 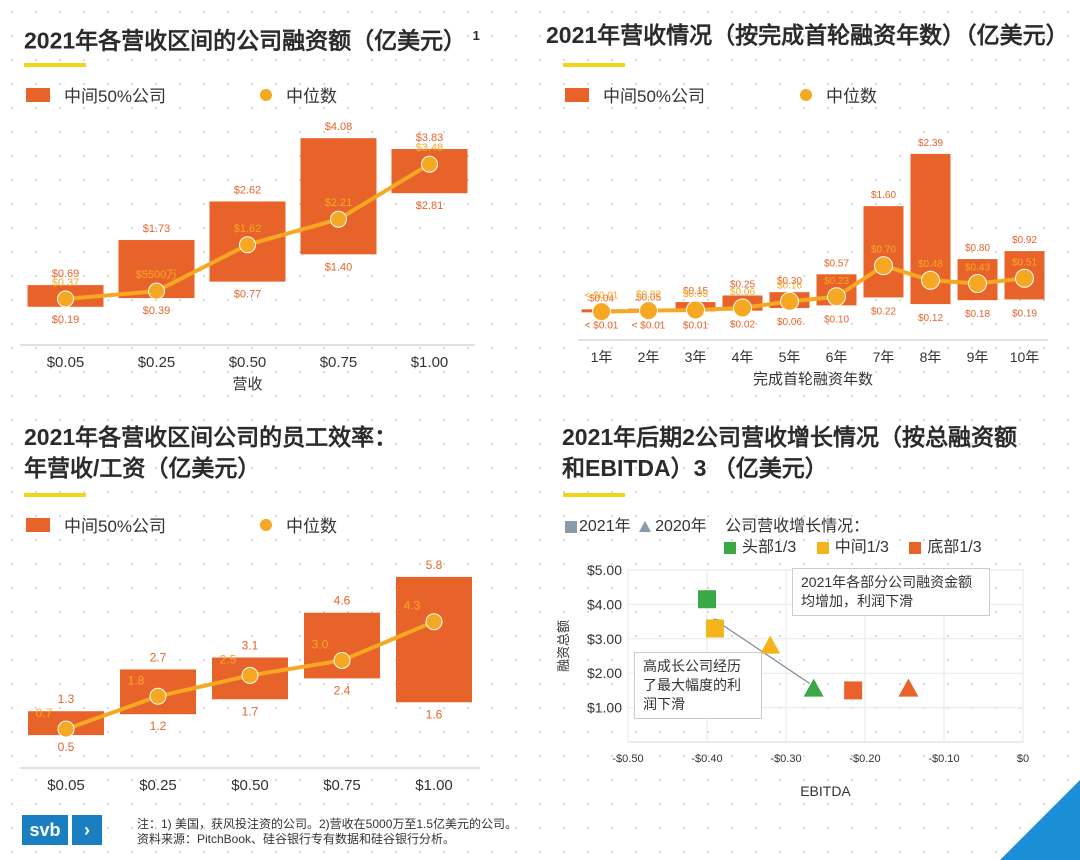 I want to click on high-label: $0.57, so click(x=836, y=263).